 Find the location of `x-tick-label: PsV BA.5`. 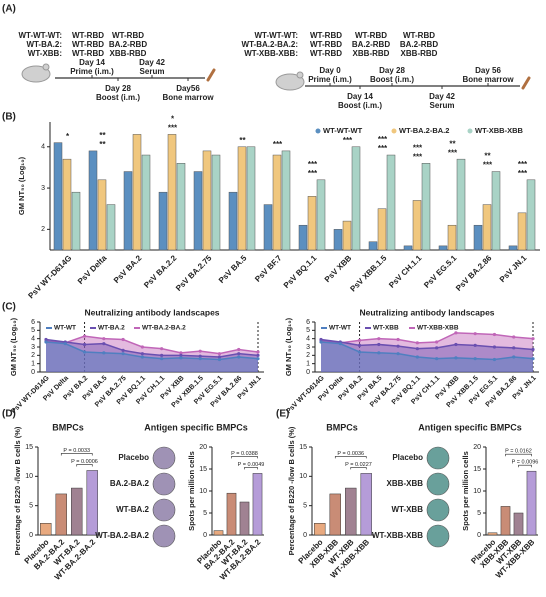

x-tick-label: PsV BA.5 is located at coordinates (233, 269).